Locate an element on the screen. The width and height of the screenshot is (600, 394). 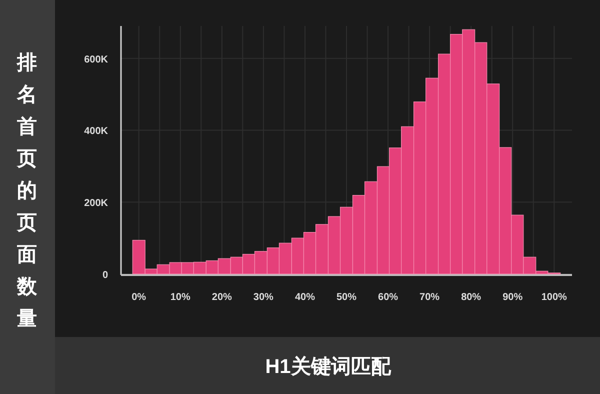
x-tick-label: 70% is located at coordinates (430, 297).